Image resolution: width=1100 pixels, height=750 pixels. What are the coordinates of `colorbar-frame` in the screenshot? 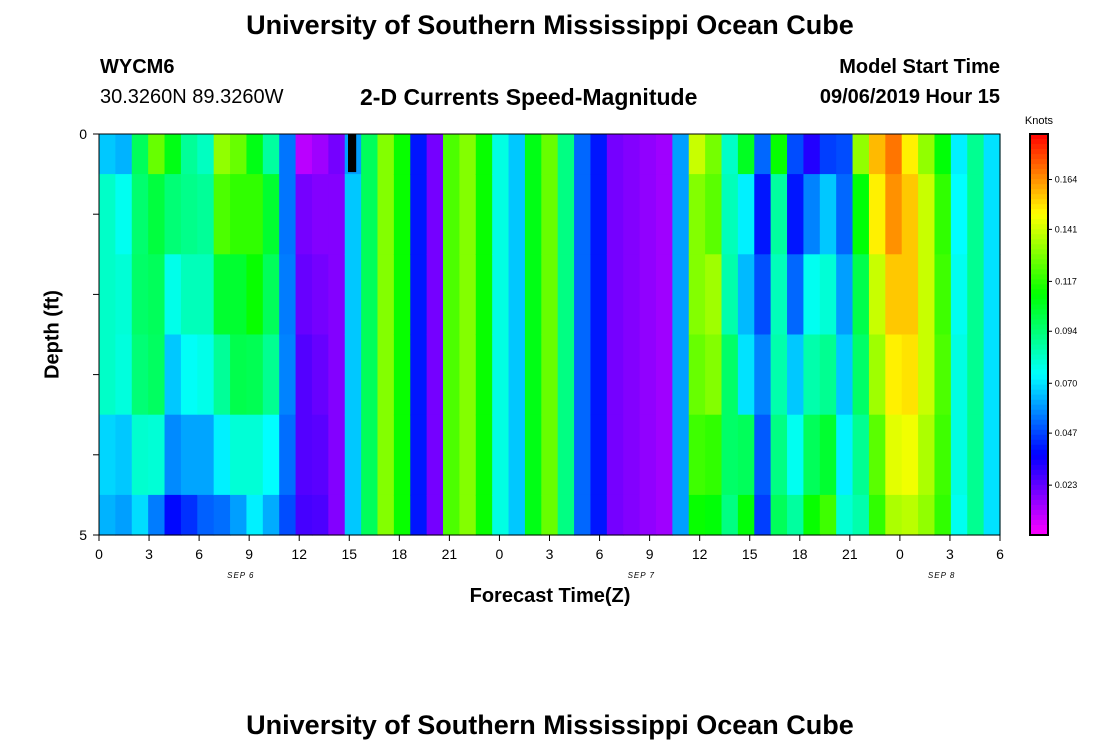 It's located at (1039, 334).